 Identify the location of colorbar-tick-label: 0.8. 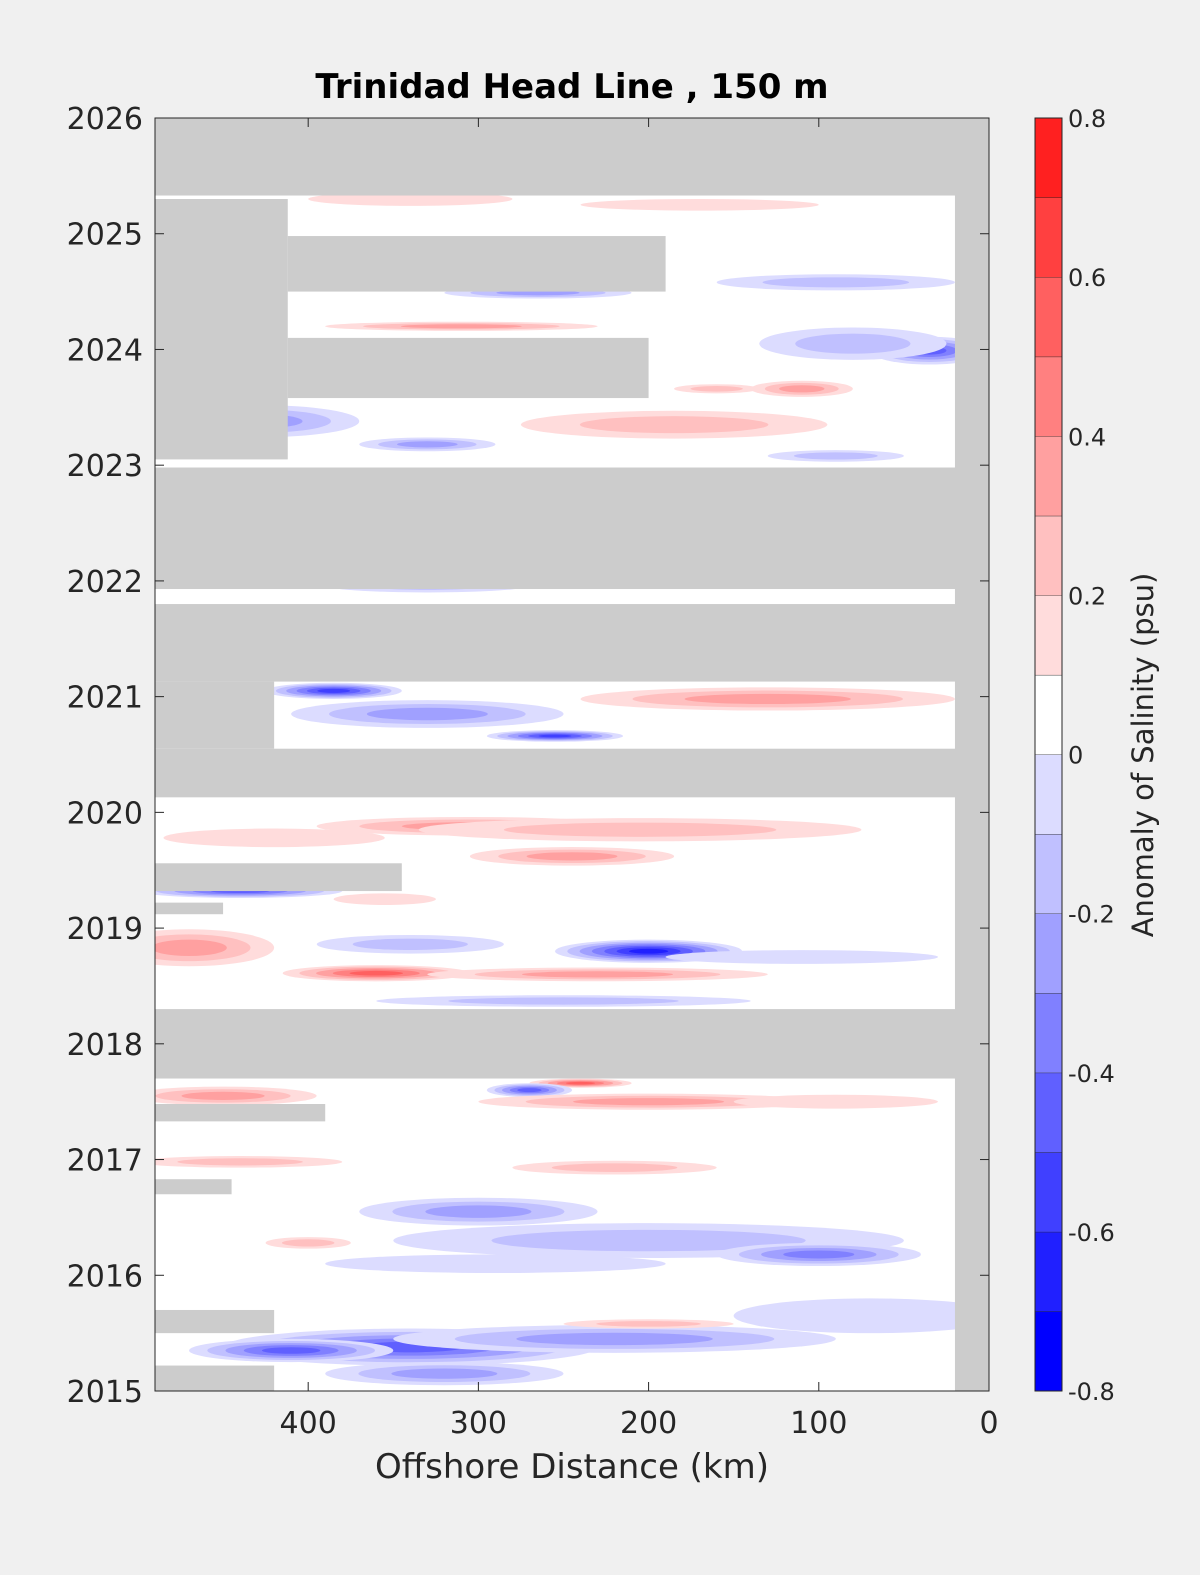
(1087, 119).